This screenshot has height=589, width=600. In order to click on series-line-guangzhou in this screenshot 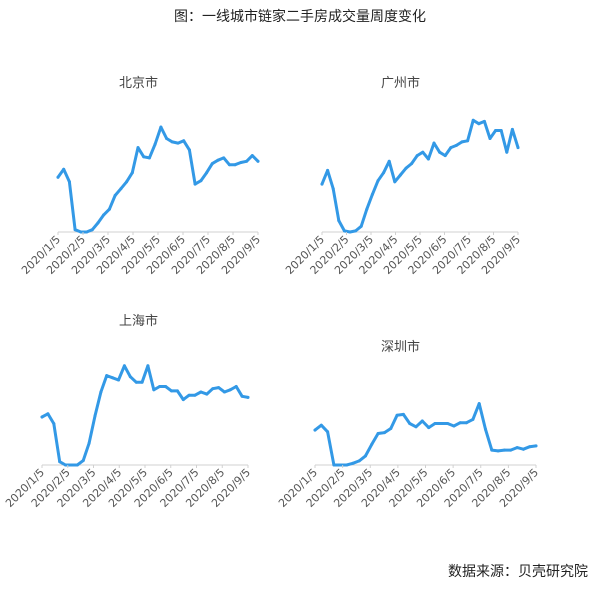, I will do `click(420, 176)`.